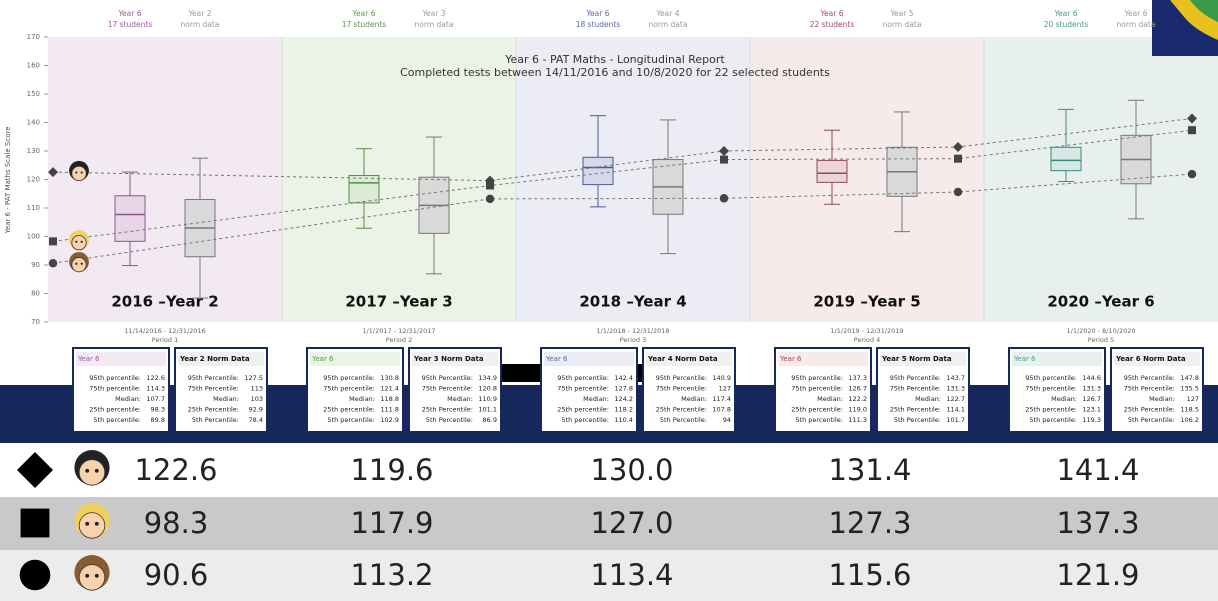 This screenshot has height=601, width=1218. I want to click on period-label: 2018 –Year 4, so click(632, 302).